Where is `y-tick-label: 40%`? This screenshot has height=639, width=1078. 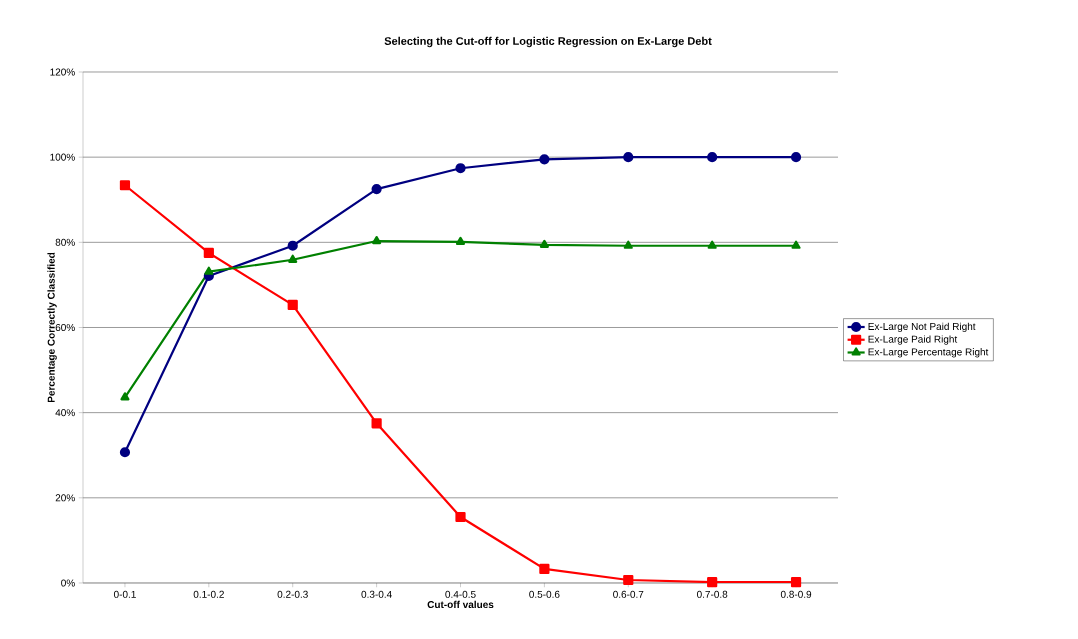
y-tick-label: 40% is located at coordinates (65, 413).